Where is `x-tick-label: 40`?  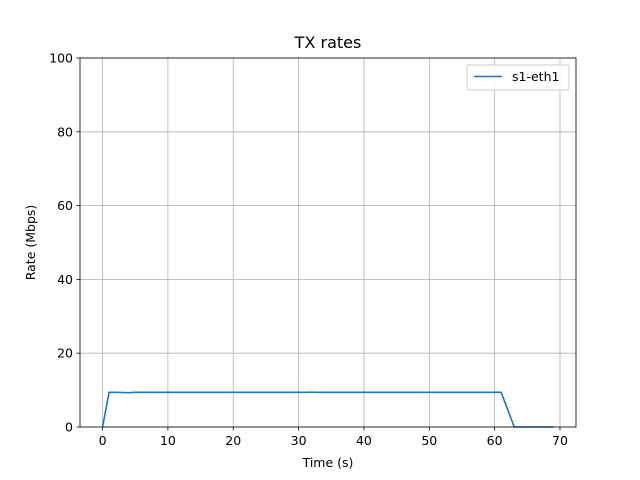 x-tick-label: 40 is located at coordinates (364, 440).